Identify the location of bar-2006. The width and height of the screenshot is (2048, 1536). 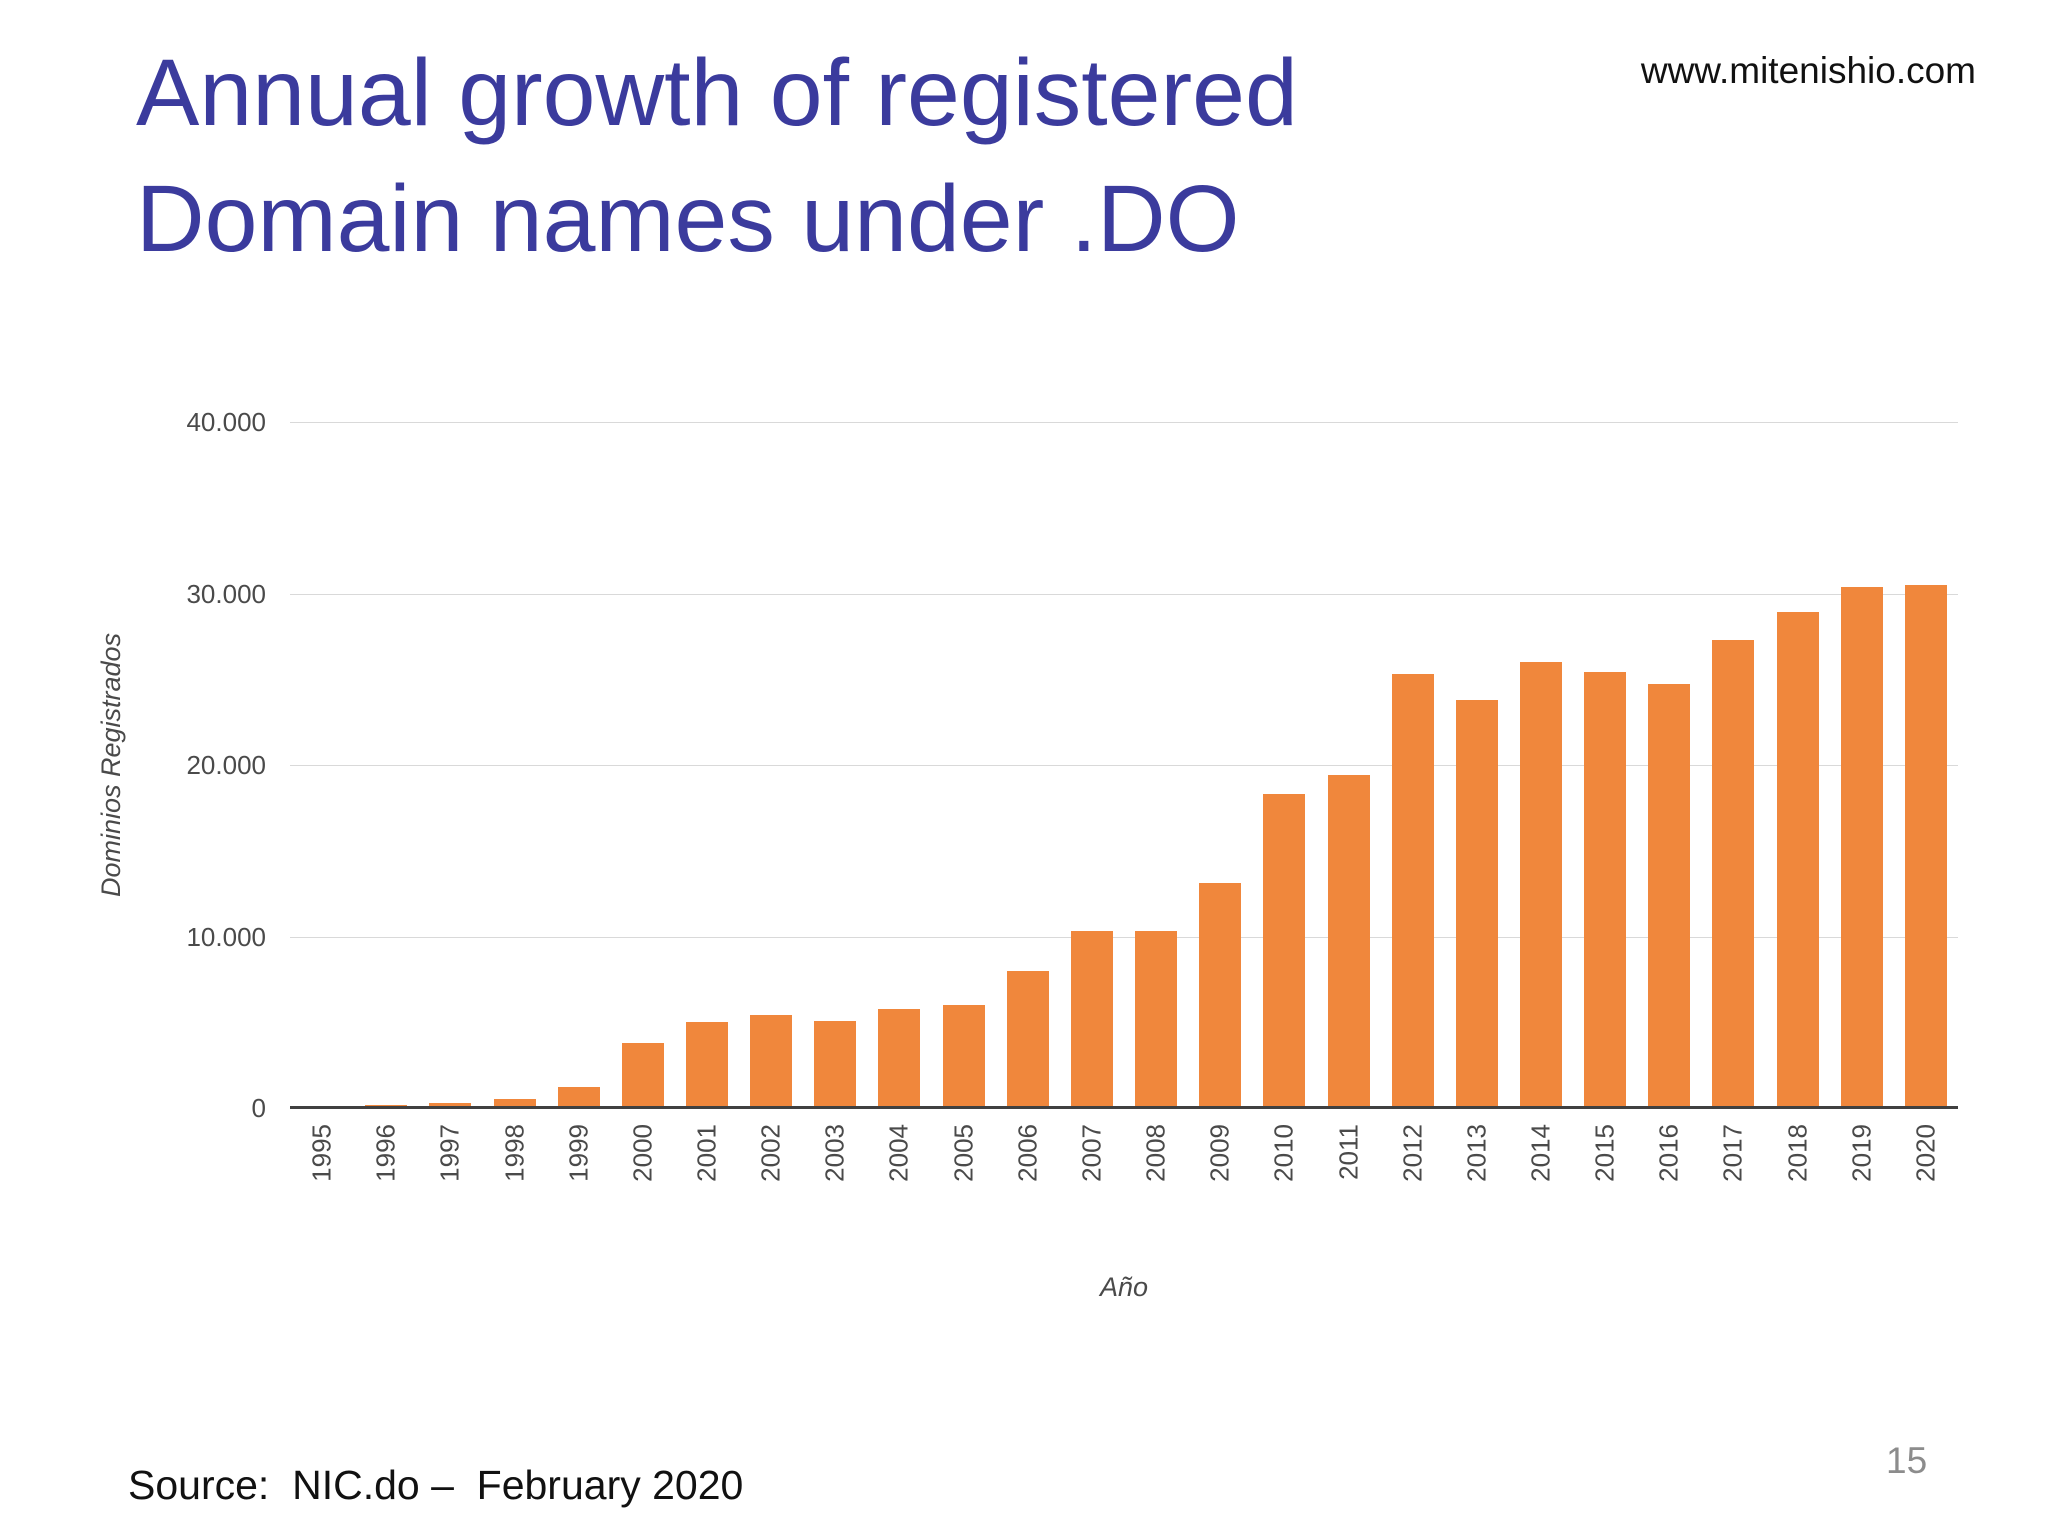
(1027, 1039).